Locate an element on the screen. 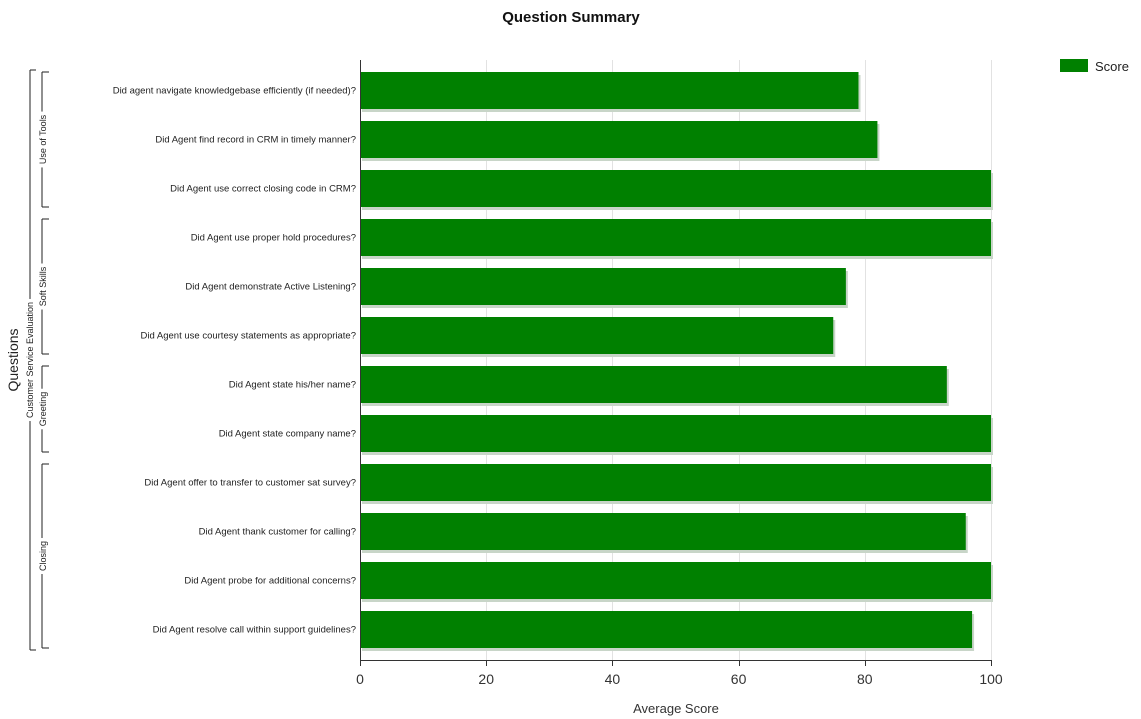 The width and height of the screenshot is (1141, 719). x-tick-label: 100 is located at coordinates (991, 679).